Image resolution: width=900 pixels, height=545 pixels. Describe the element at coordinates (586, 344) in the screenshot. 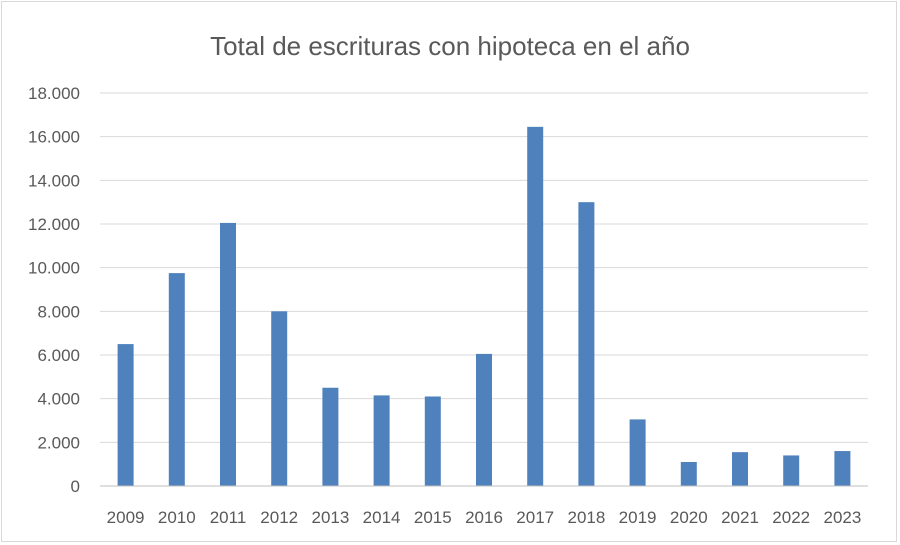

I see `bar-2018` at that location.